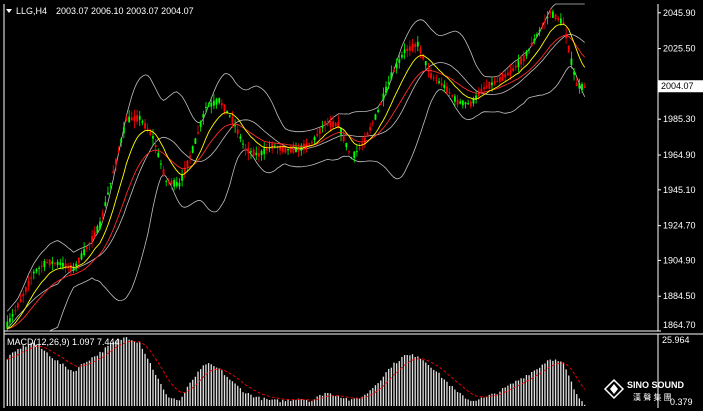 Image resolution: width=703 pixels, height=411 pixels. I want to click on macd-label: MACD(12,26,9) 1.097 7.444, so click(63, 342).